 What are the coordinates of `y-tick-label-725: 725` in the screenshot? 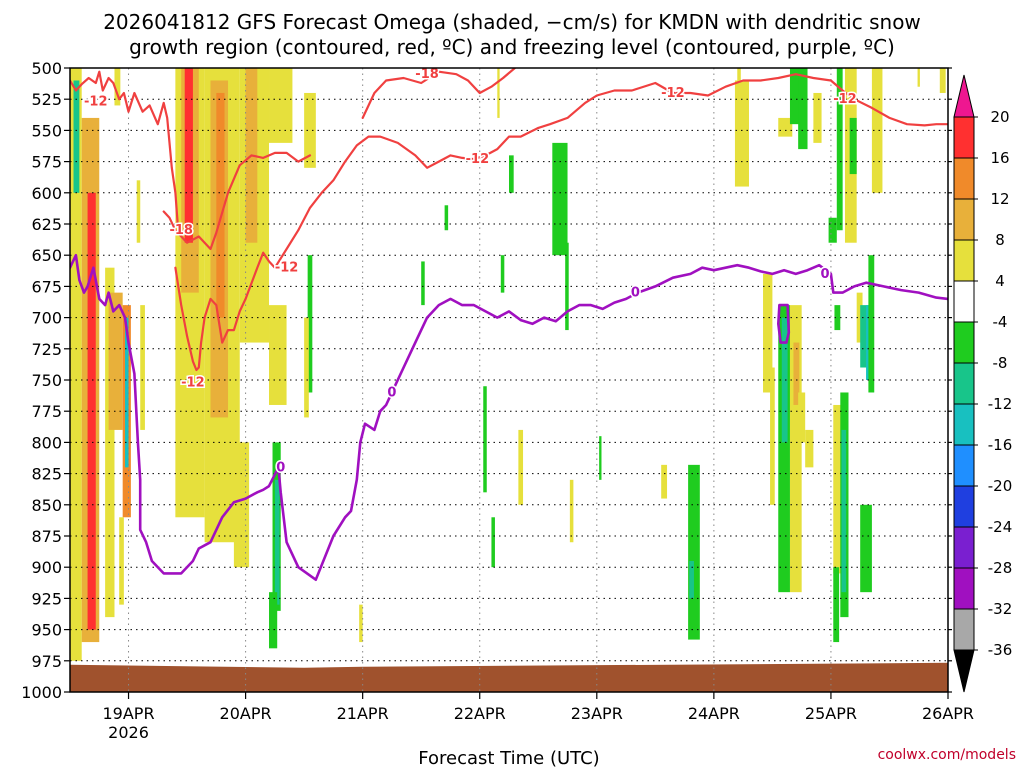 It's located at (46, 349).